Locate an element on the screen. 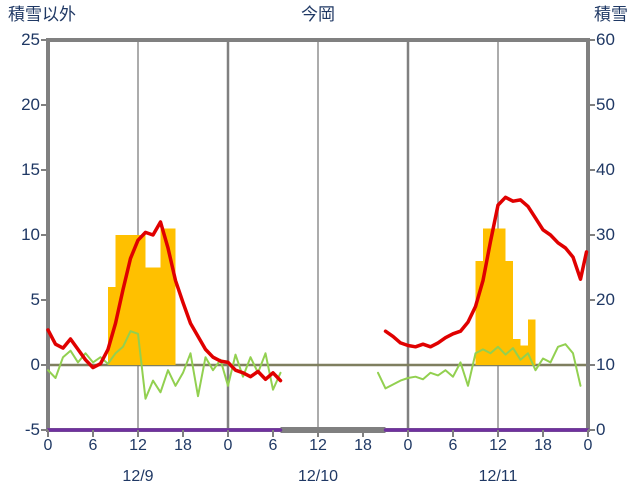  right-axis-tick-label: 30 is located at coordinates (605, 234).